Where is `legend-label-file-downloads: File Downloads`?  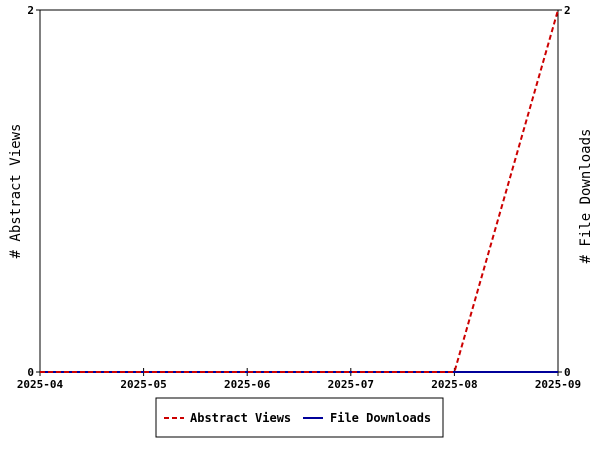 legend-label-file-downloads: File Downloads is located at coordinates (380, 418).